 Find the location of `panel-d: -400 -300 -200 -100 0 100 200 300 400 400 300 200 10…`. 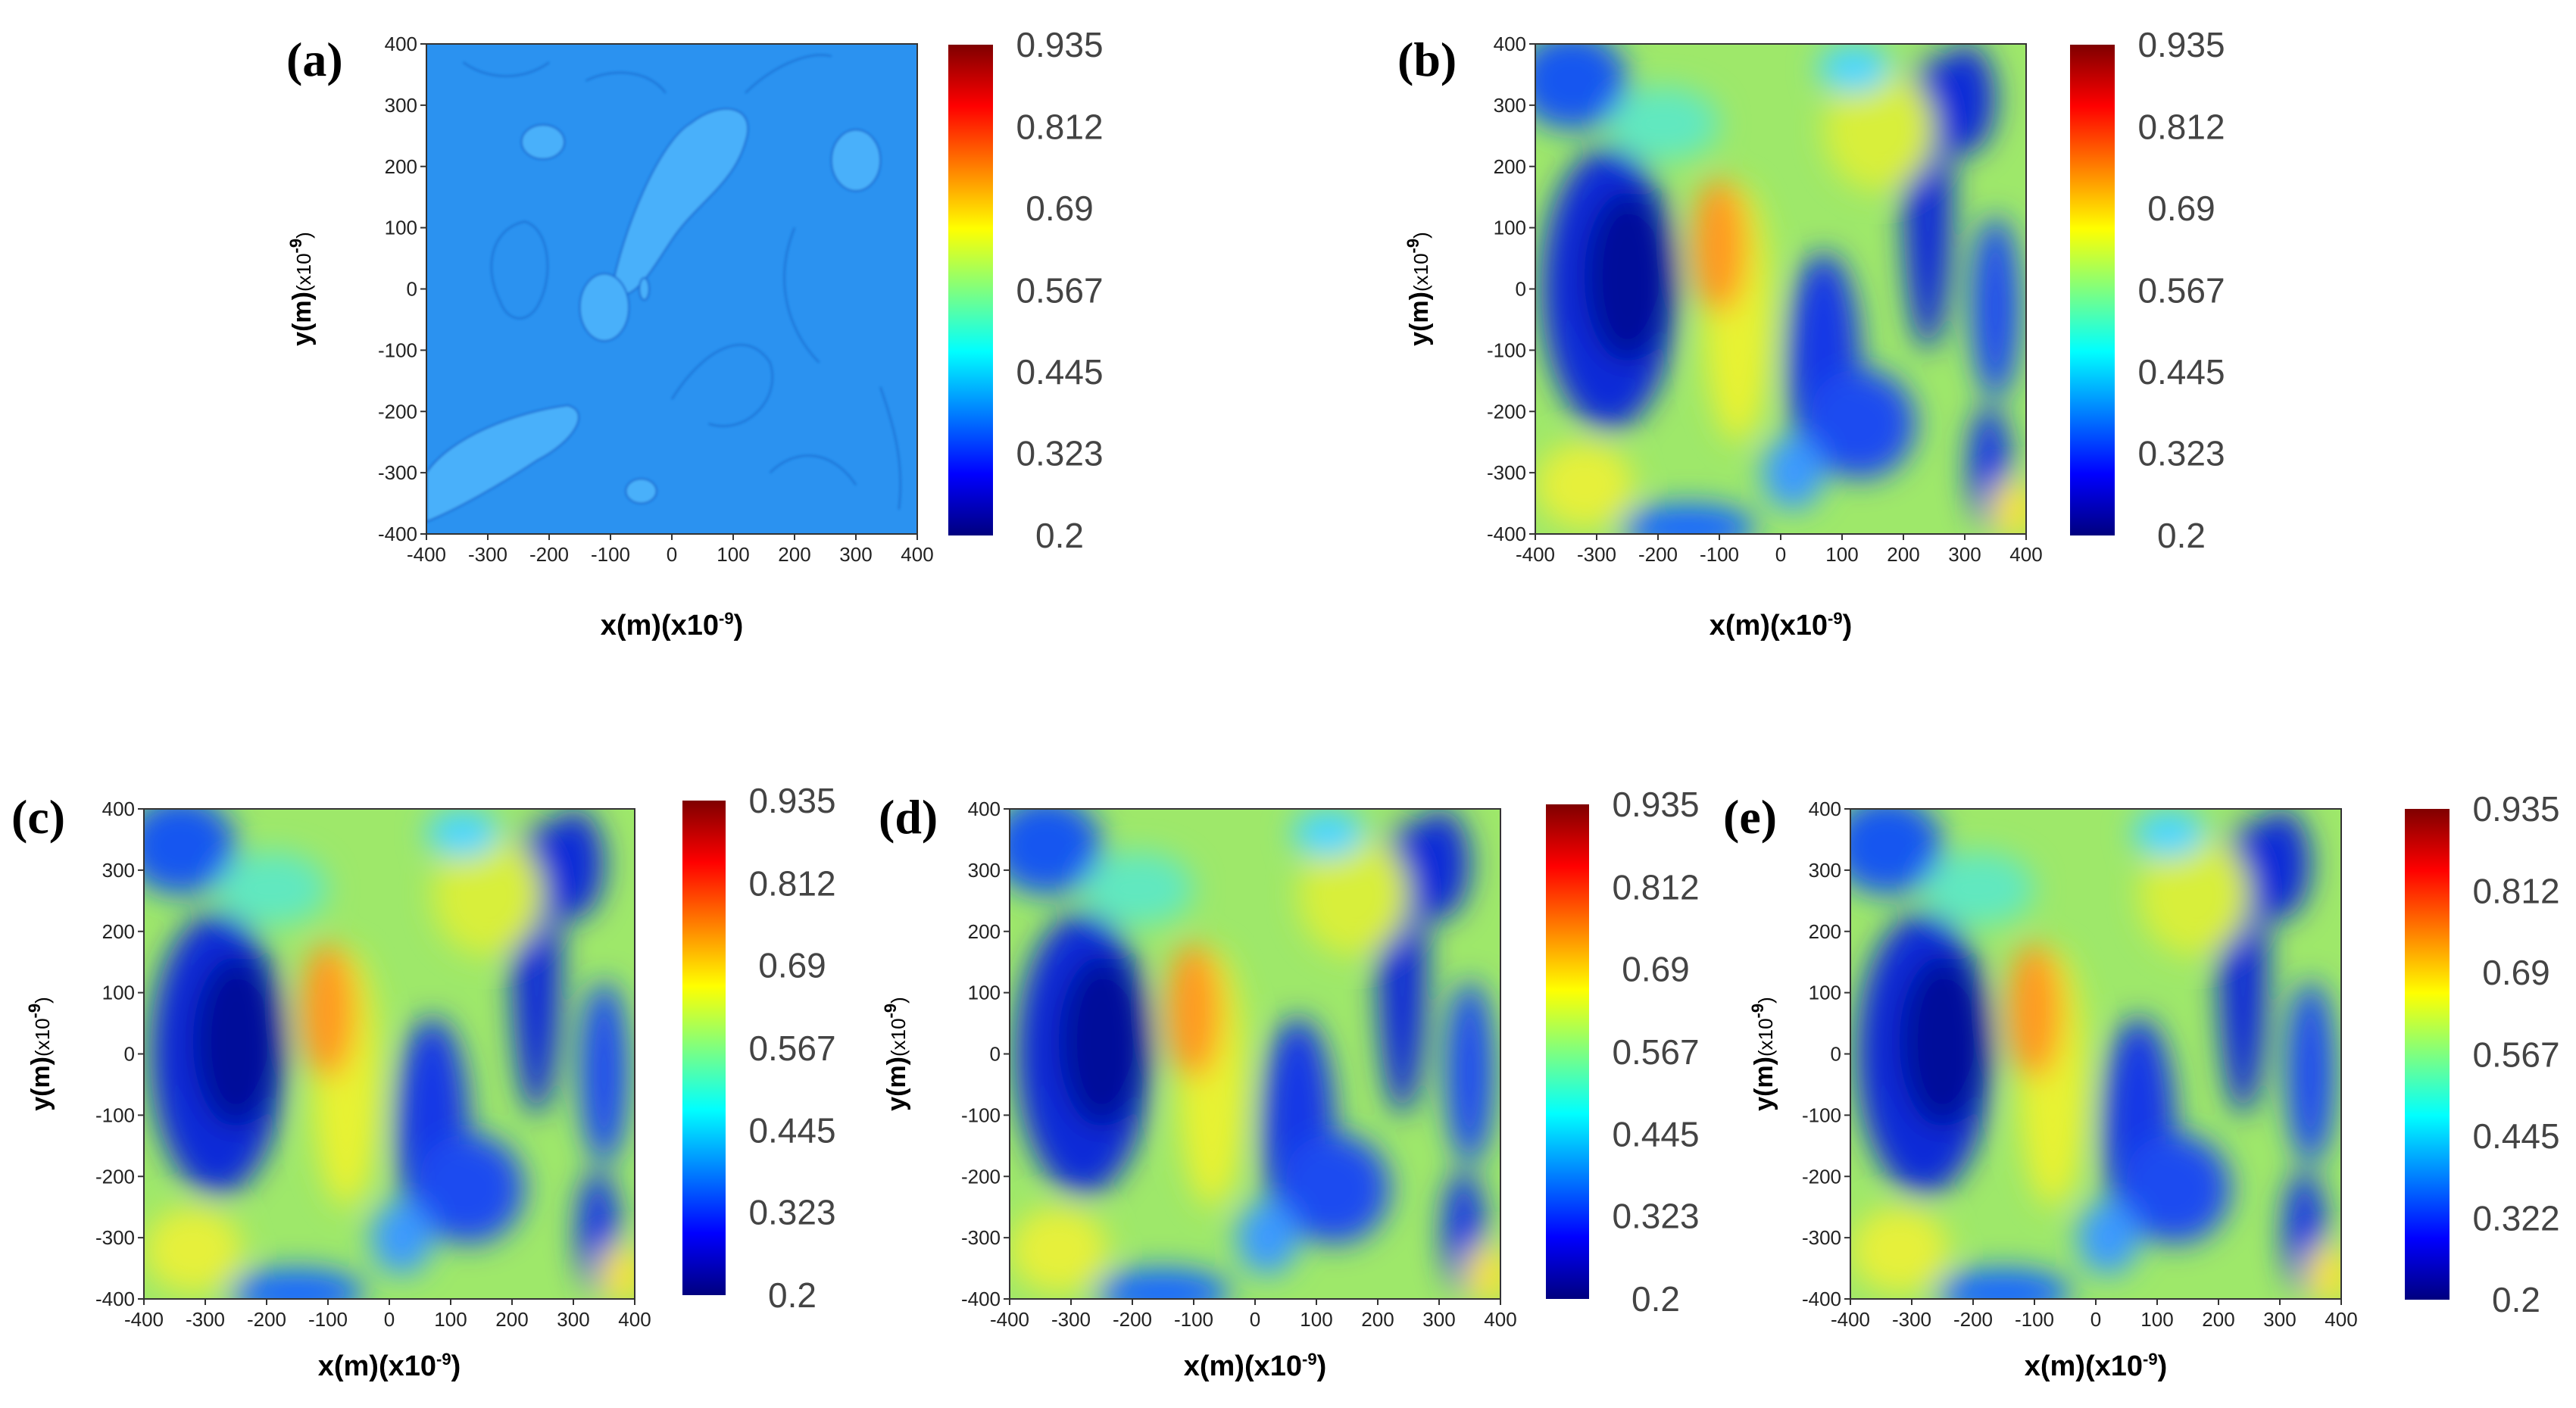

panel-d: -400 -300 -200 -100 0 100 200 300 400 400 300 200 10… is located at coordinates (1290, 1083).